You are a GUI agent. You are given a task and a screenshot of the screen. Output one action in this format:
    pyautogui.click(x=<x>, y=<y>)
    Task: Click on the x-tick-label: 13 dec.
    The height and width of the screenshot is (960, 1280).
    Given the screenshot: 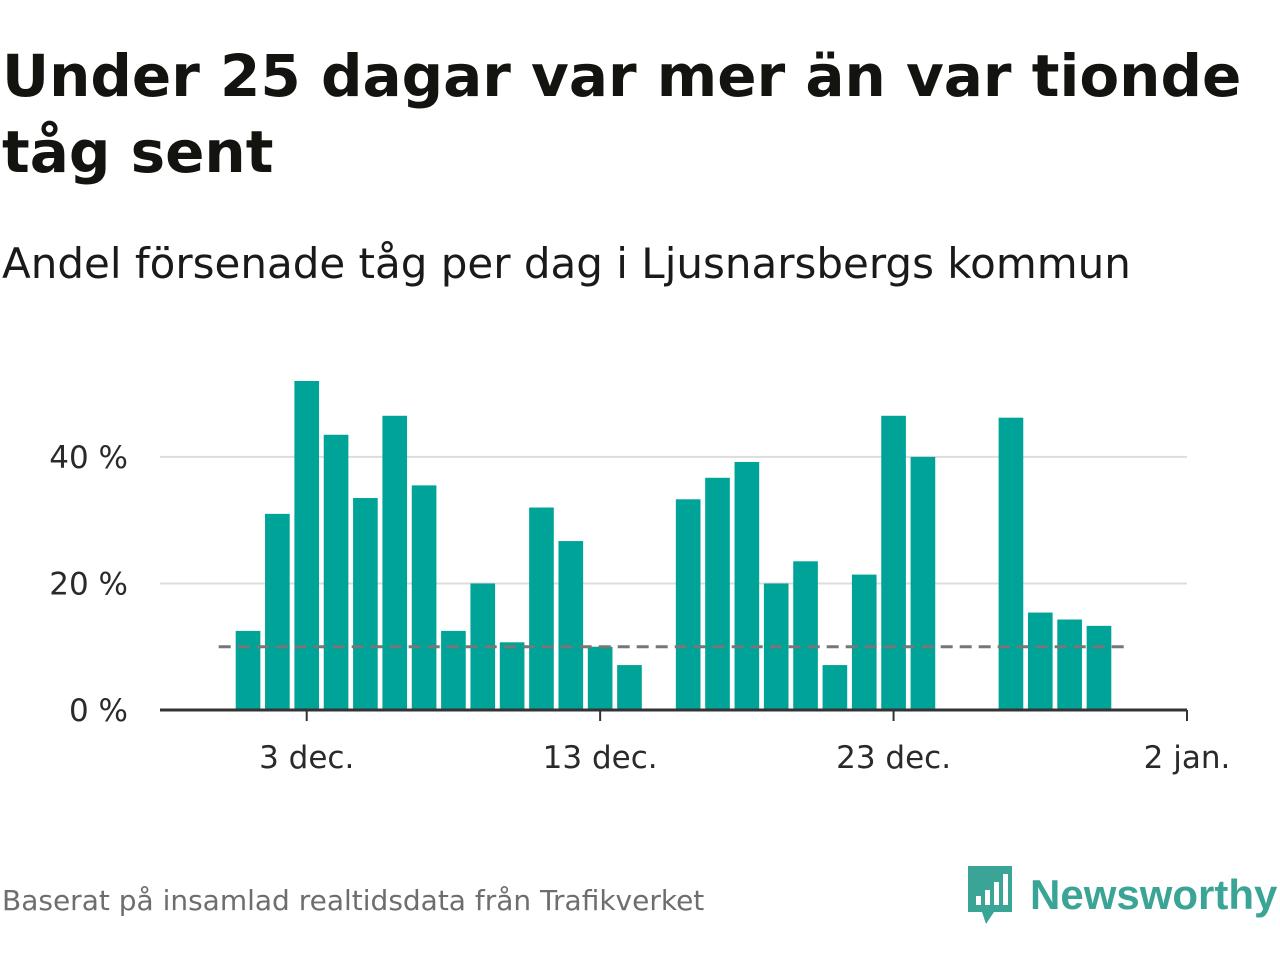 What is the action you would take?
    pyautogui.click(x=600, y=758)
    